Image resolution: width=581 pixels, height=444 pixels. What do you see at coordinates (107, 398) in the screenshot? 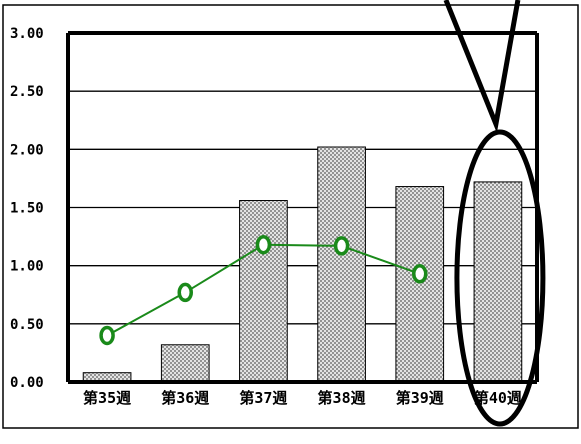
I see `x-tick-label: 第35週` at bounding box center [107, 398].